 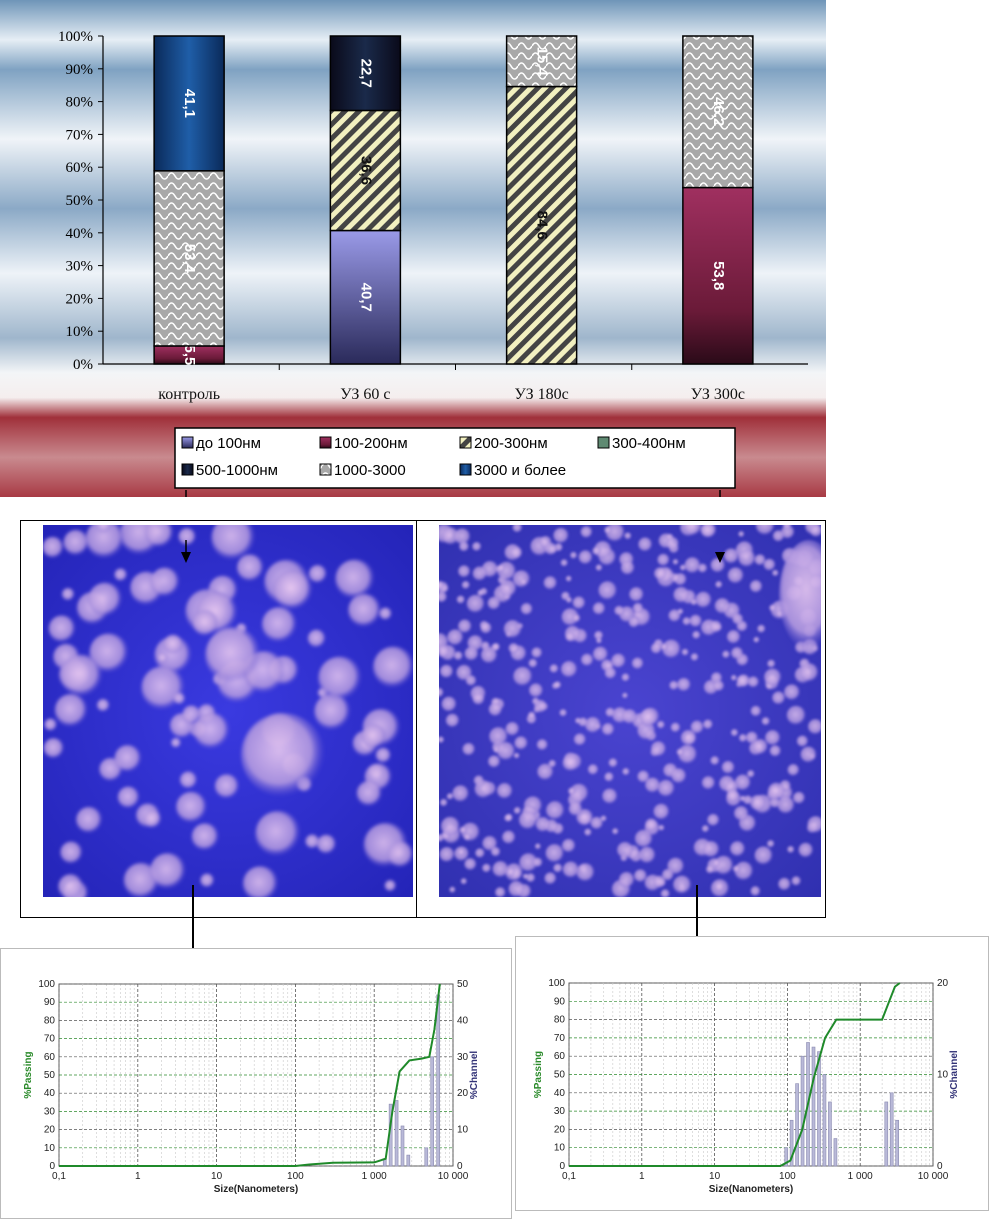 What do you see at coordinates (438, 1080) in the screenshot?
I see `channel-bar` at bounding box center [438, 1080].